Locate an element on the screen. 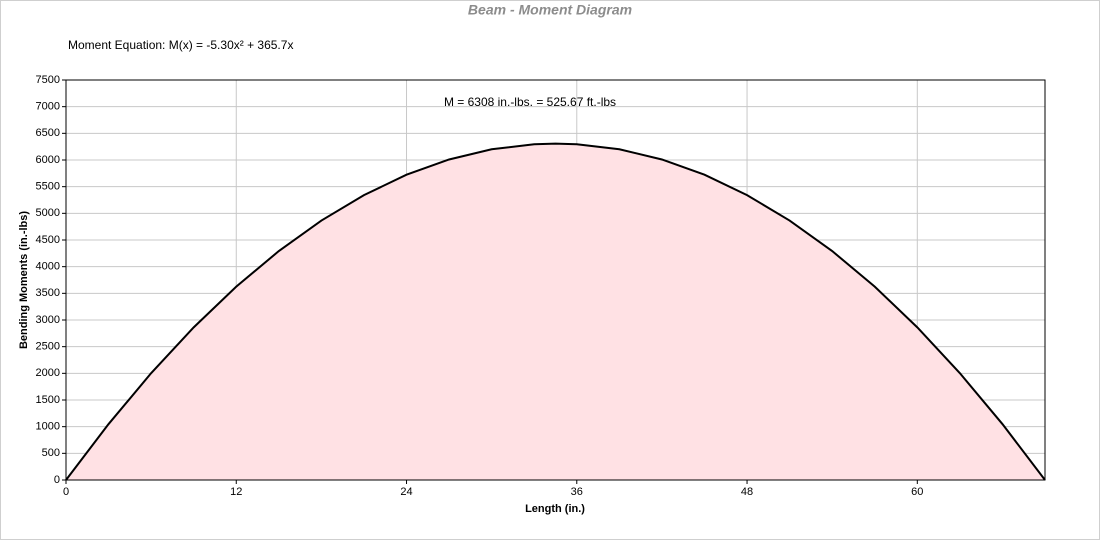  y-tick-label: 5500 is located at coordinates (48, 187).